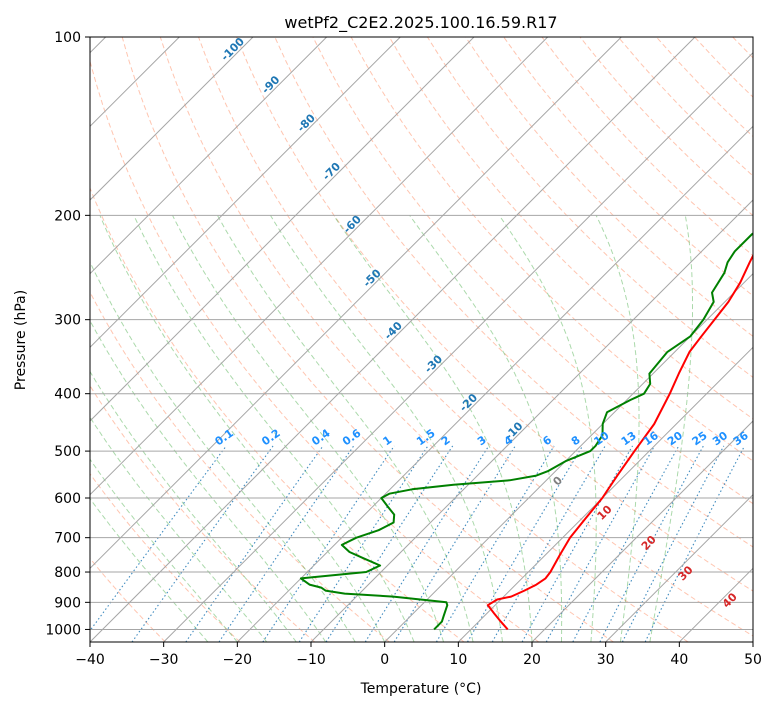  Describe the element at coordinates (67, 573) in the screenshot. I see `y-tick-label: 800` at that location.